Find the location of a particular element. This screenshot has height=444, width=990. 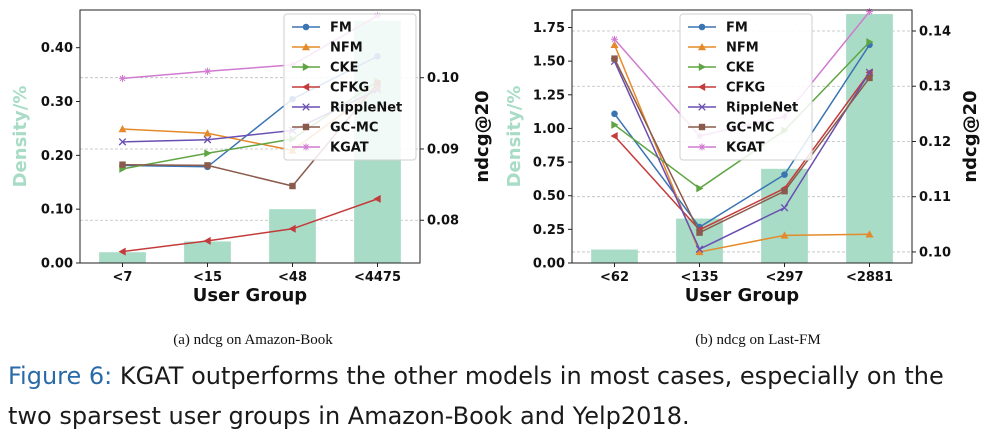

series-line-gc-mc is located at coordinates (742, 146).